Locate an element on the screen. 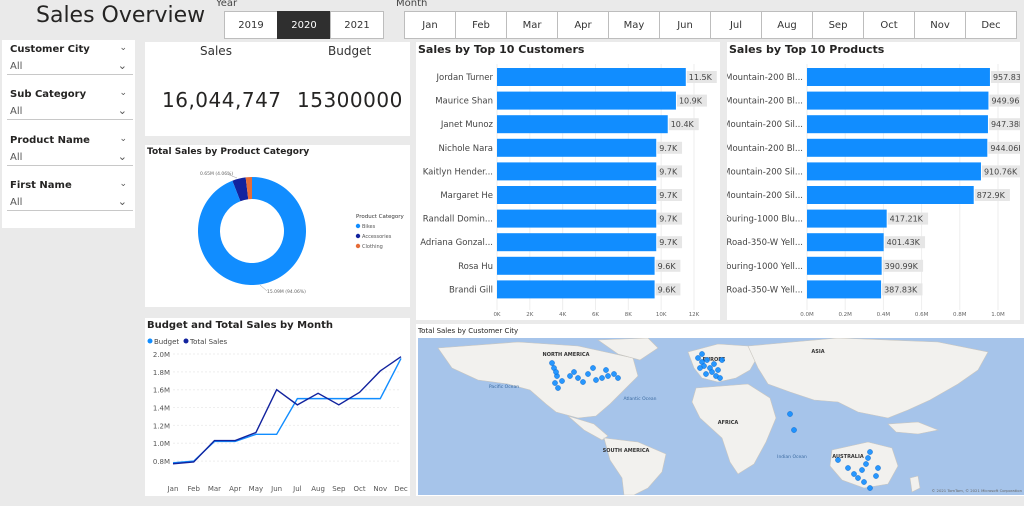  filter-value-product-name: All is located at coordinates (16, 157).